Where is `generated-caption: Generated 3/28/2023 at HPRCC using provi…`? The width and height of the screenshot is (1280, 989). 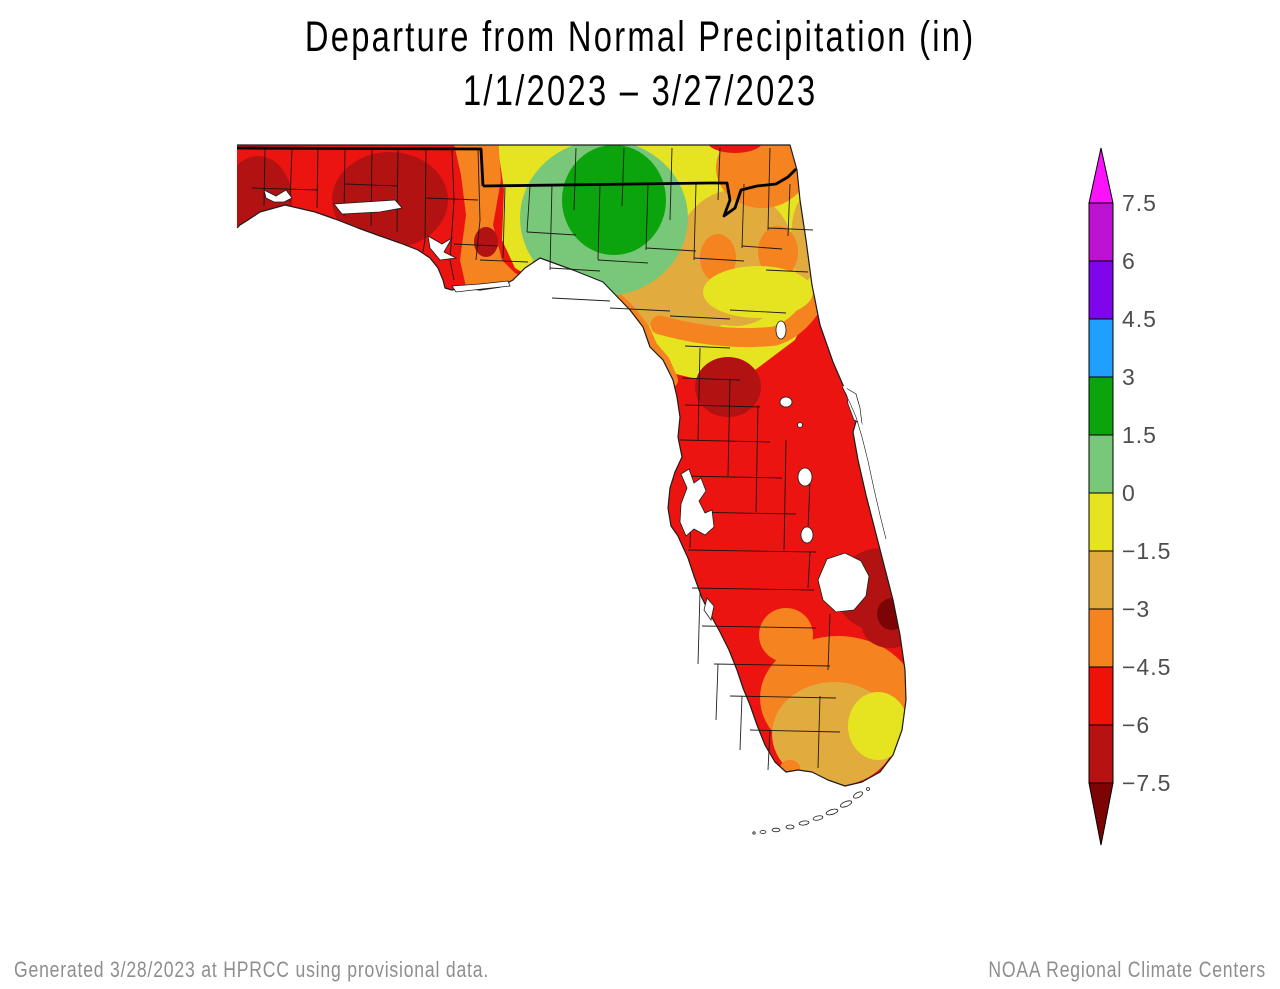 generated-caption: Generated 3/28/2023 at HPRCC using provi… is located at coordinates (252, 969).